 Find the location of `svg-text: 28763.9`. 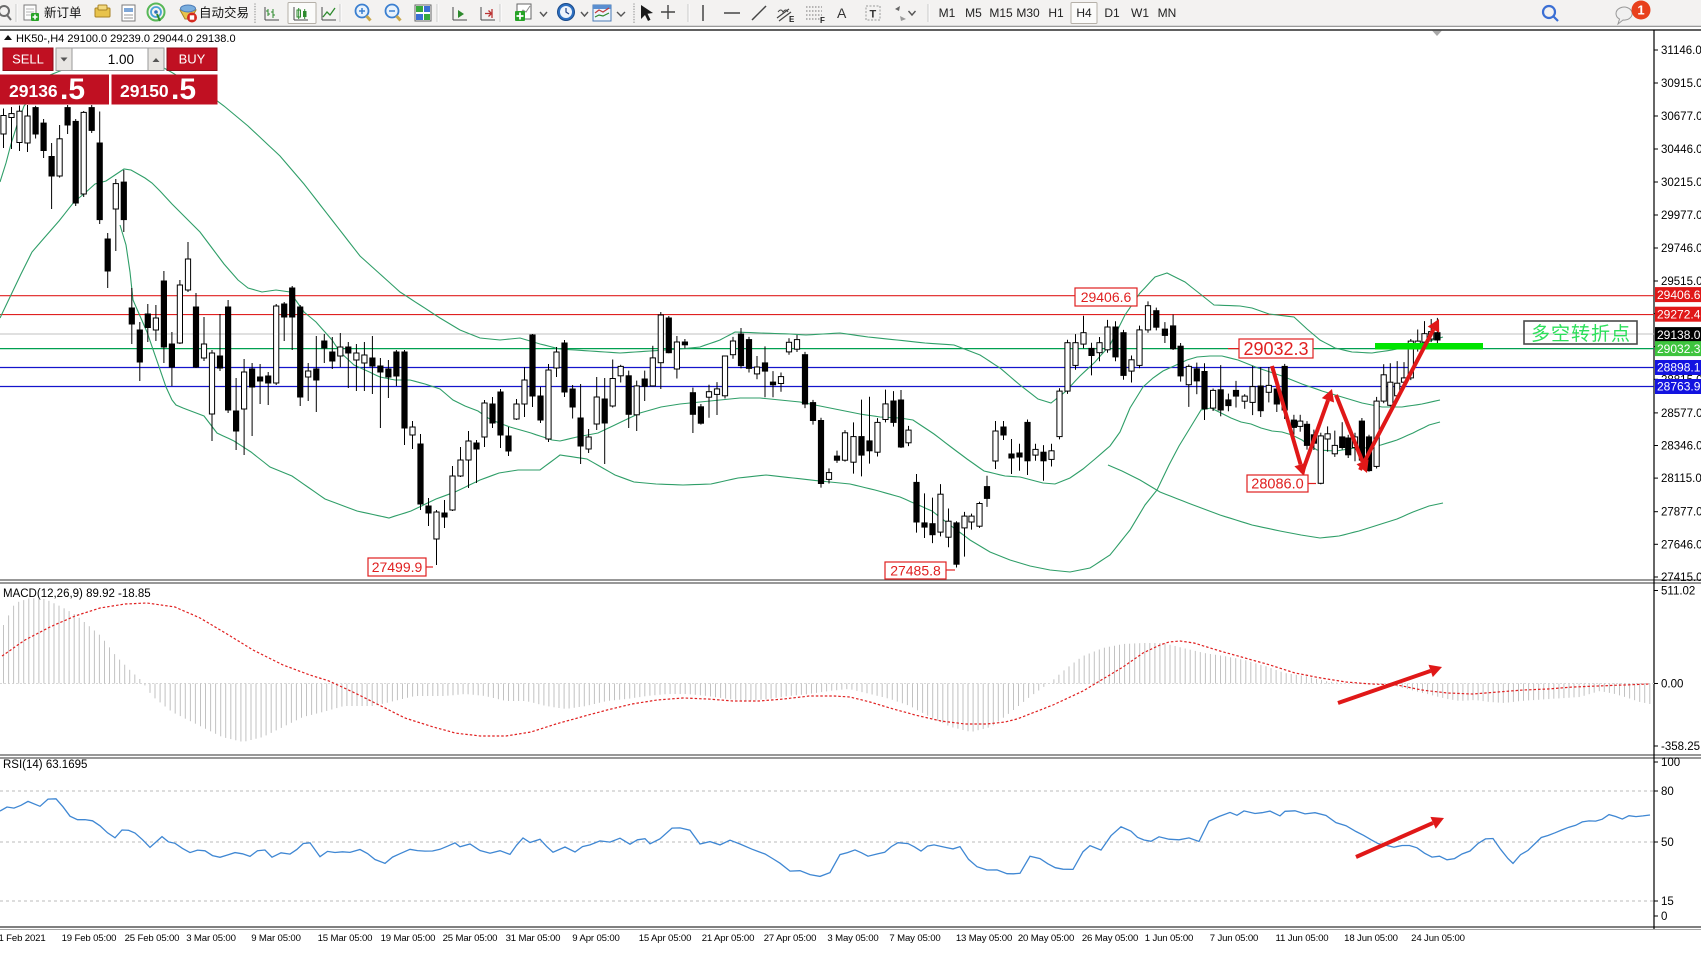

svg-text: 28763.9 is located at coordinates (1679, 387).